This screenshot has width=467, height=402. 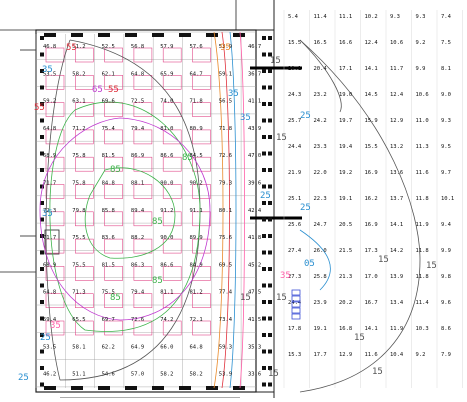 What do you see at coordinates (137, 74) in the screenshot?
I see `calc-point-value: 64.8` at bounding box center [137, 74].